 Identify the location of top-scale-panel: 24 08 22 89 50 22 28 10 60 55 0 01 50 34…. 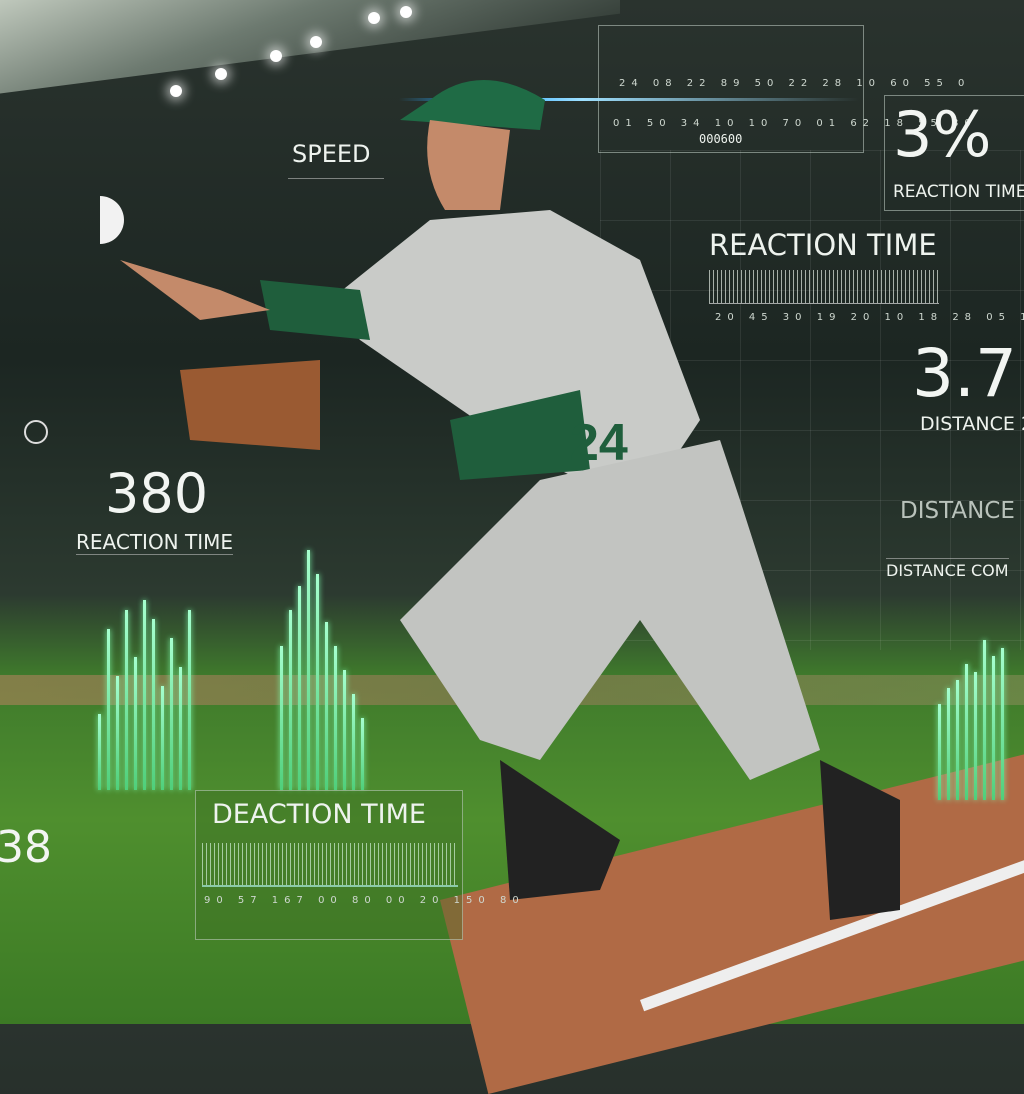
(685, 89).